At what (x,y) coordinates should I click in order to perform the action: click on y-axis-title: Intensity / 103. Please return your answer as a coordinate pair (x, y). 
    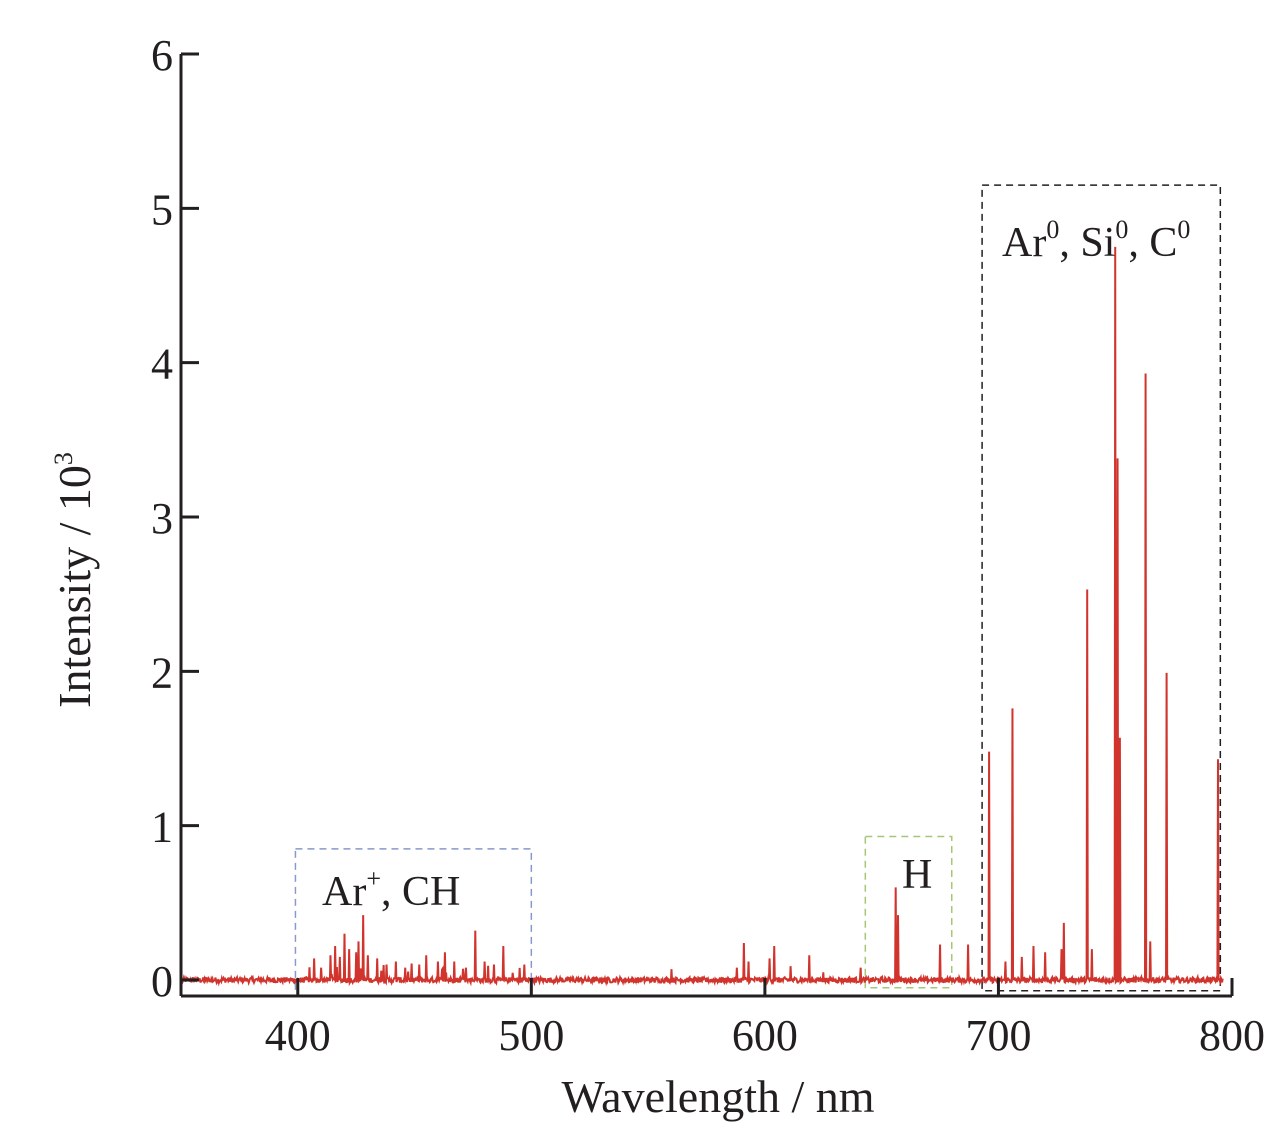
    Looking at the image, I should click on (74, 580).